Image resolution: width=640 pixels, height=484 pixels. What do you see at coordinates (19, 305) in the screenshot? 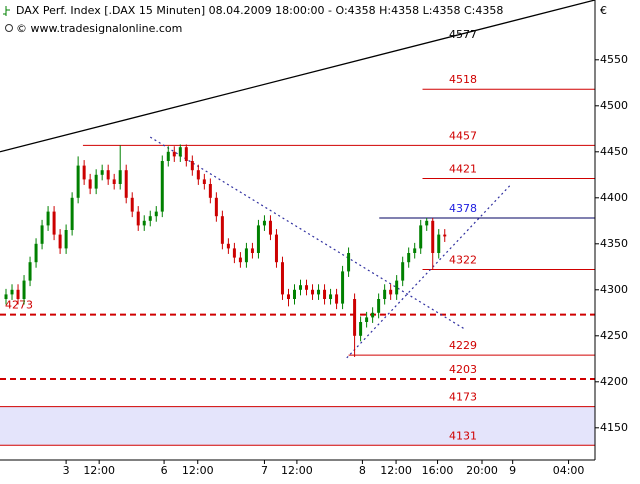
I see `level-label: 4273` at bounding box center [19, 305].